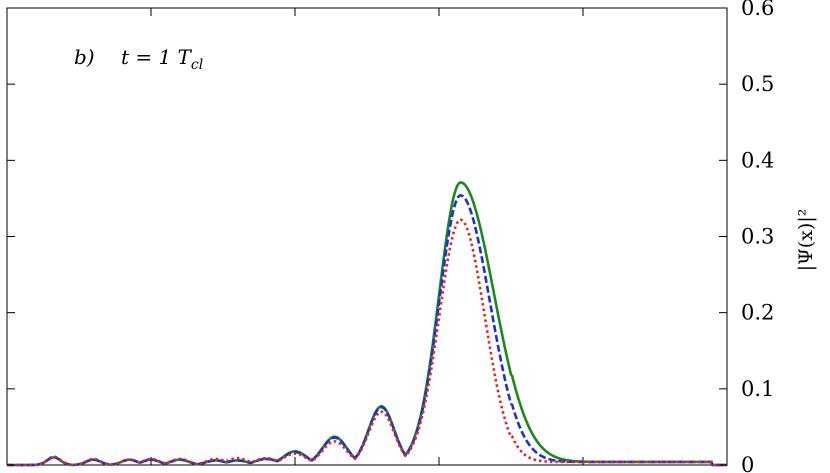 The height and width of the screenshot is (473, 830). What do you see at coordinates (757, 389) in the screenshot?
I see `y-tick-label-1: 0.1` at bounding box center [757, 389].